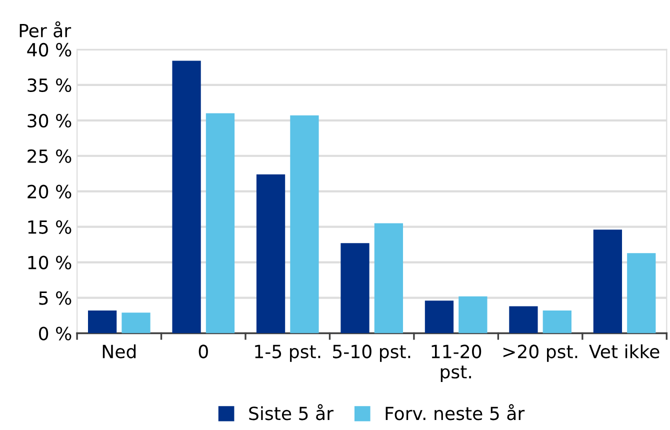 The width and height of the screenshot is (670, 430). What do you see at coordinates (55, 333) in the screenshot?
I see `y-tick-label: 0 %` at bounding box center [55, 333].